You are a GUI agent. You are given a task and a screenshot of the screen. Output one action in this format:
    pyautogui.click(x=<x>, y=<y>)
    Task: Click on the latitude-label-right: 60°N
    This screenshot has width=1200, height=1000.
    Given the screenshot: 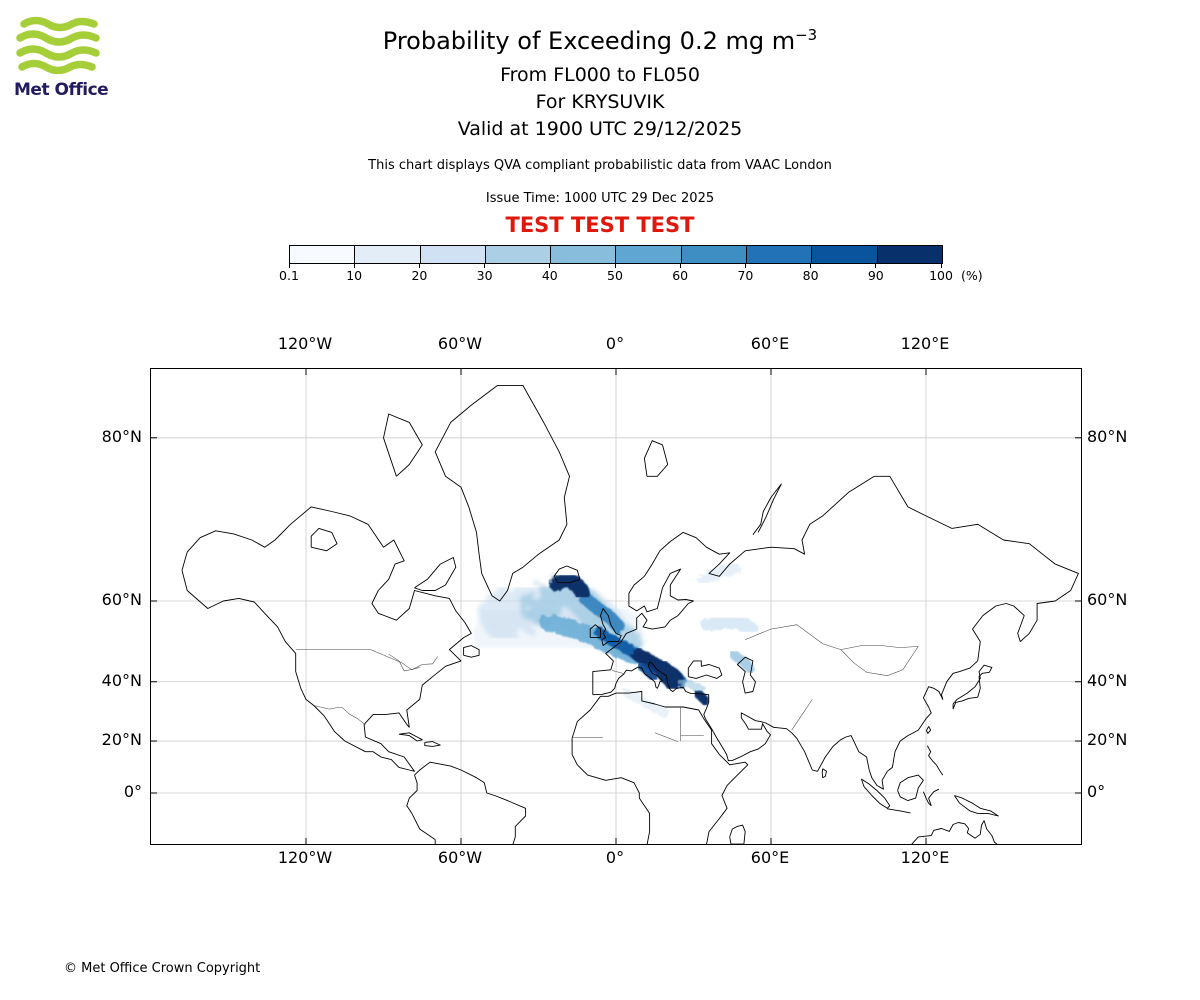 What is the action you would take?
    pyautogui.click(x=1107, y=599)
    